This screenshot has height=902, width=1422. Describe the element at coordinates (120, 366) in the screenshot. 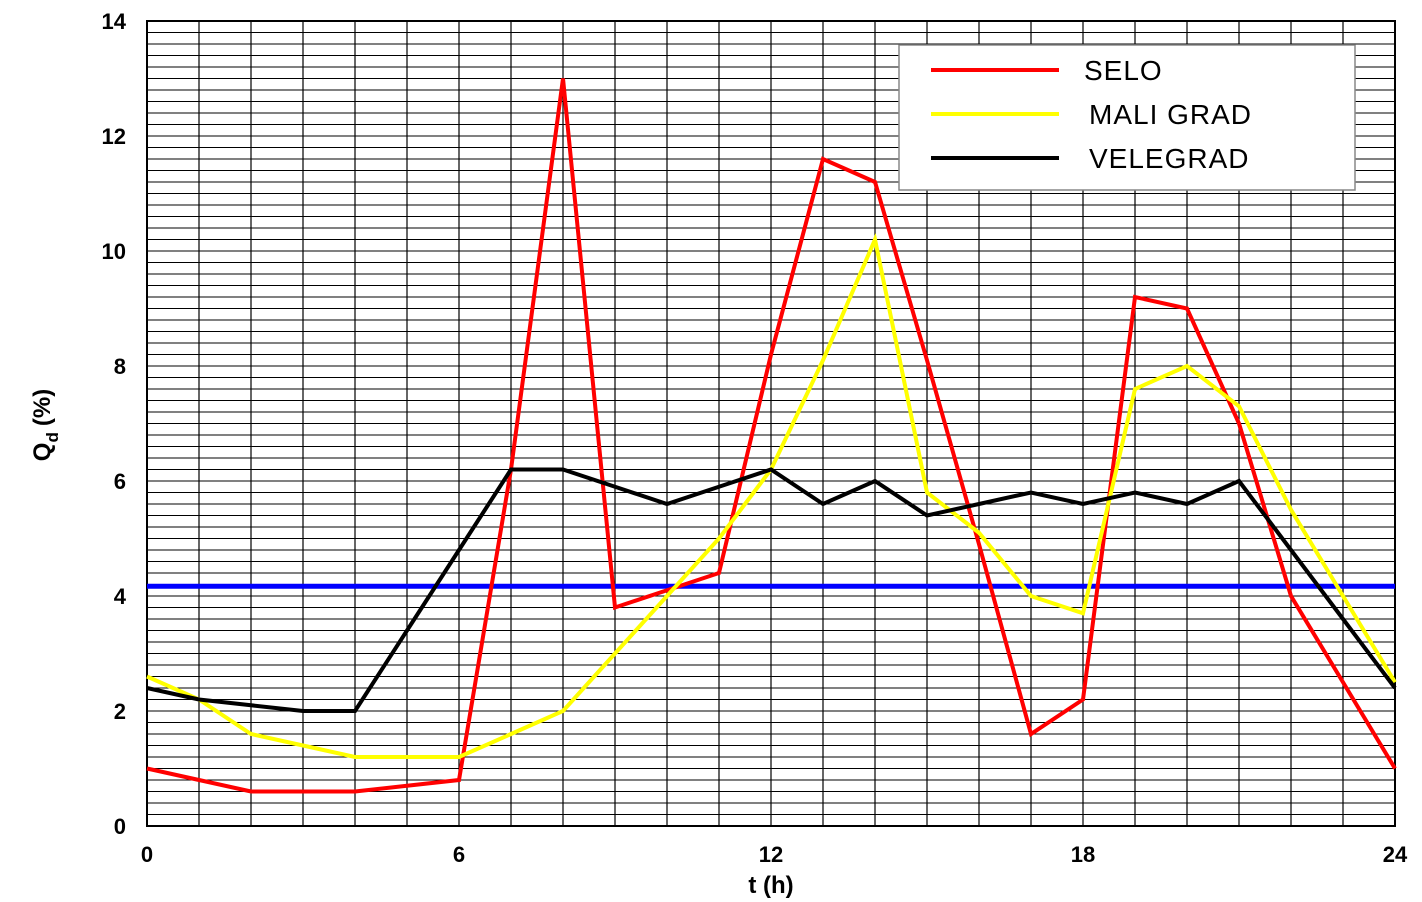

I see `y-tick-label: 8` at that location.